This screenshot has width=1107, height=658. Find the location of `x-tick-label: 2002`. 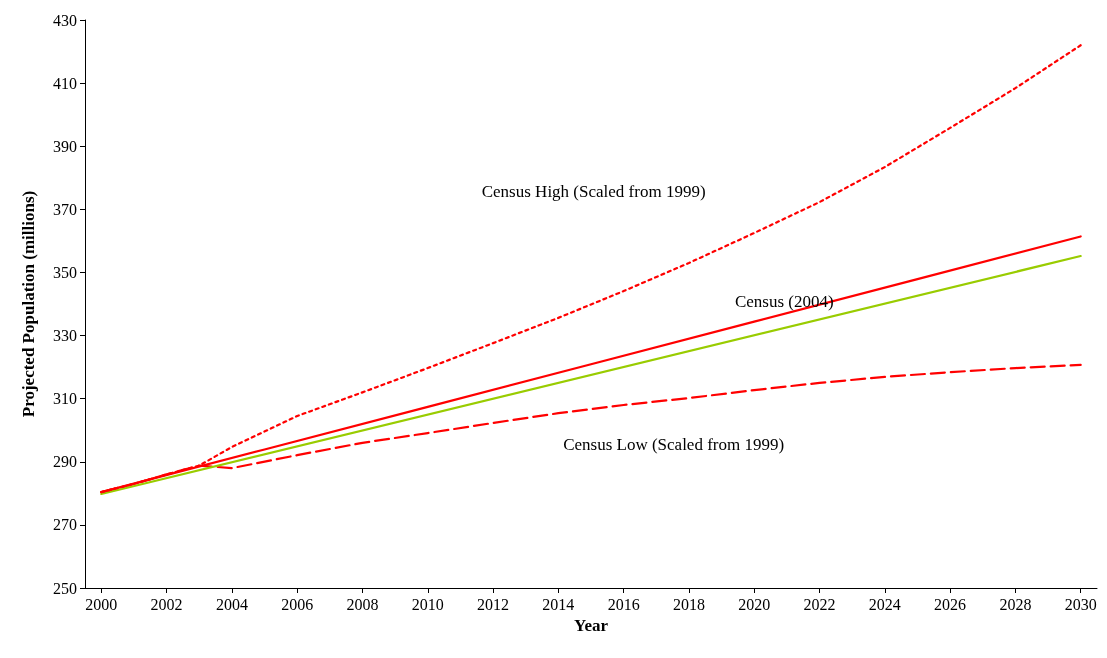

x-tick-label: 2002 is located at coordinates (166, 604).